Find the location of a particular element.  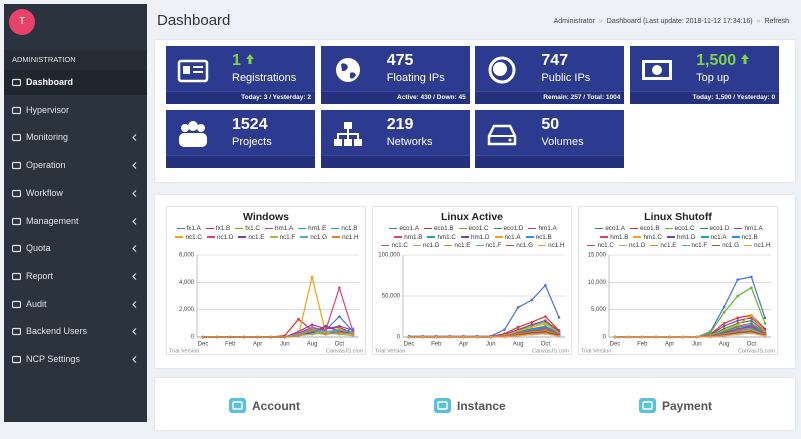

stat-label: Volumes is located at coordinates (562, 142).